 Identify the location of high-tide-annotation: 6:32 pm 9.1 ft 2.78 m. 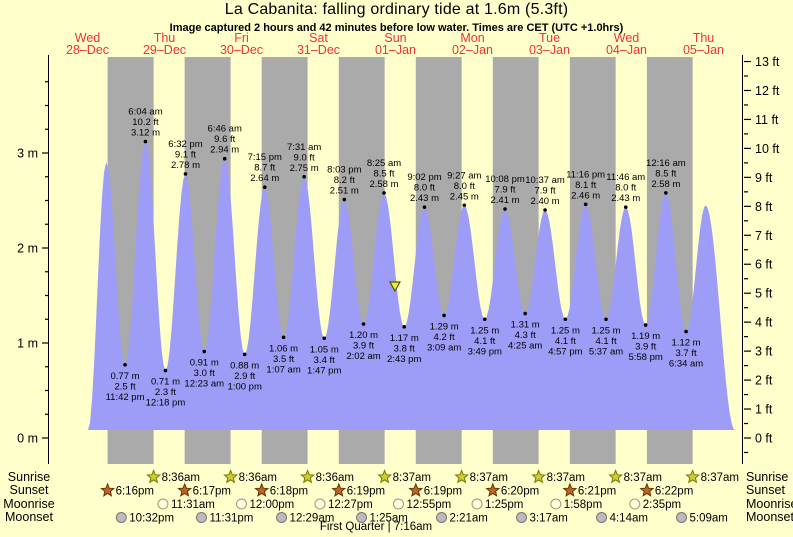
(185, 155).